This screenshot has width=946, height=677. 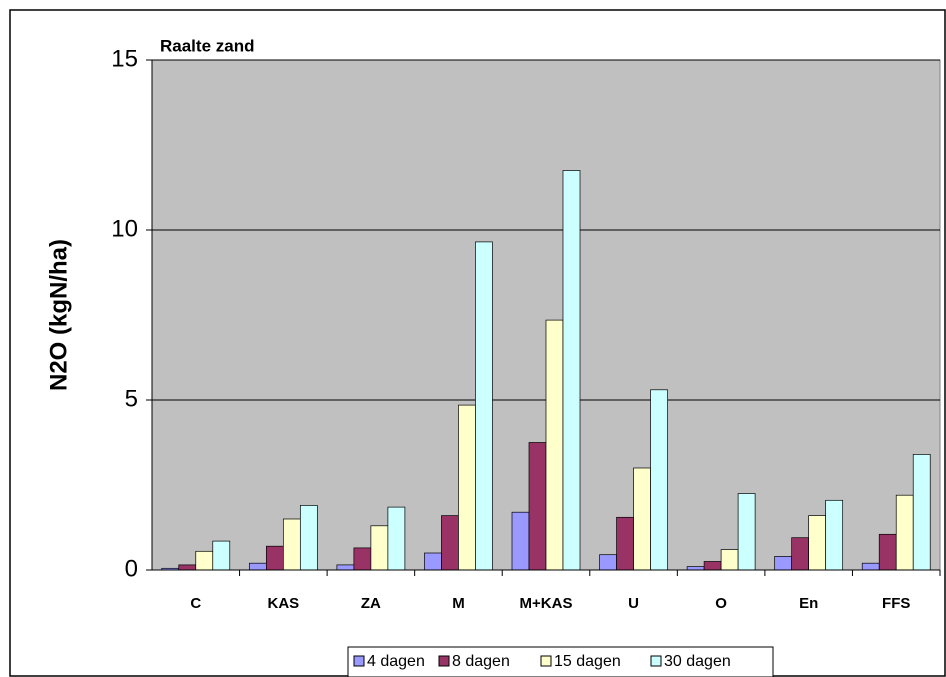 What do you see at coordinates (633, 603) in the screenshot?
I see `x-tick-label: U` at bounding box center [633, 603].